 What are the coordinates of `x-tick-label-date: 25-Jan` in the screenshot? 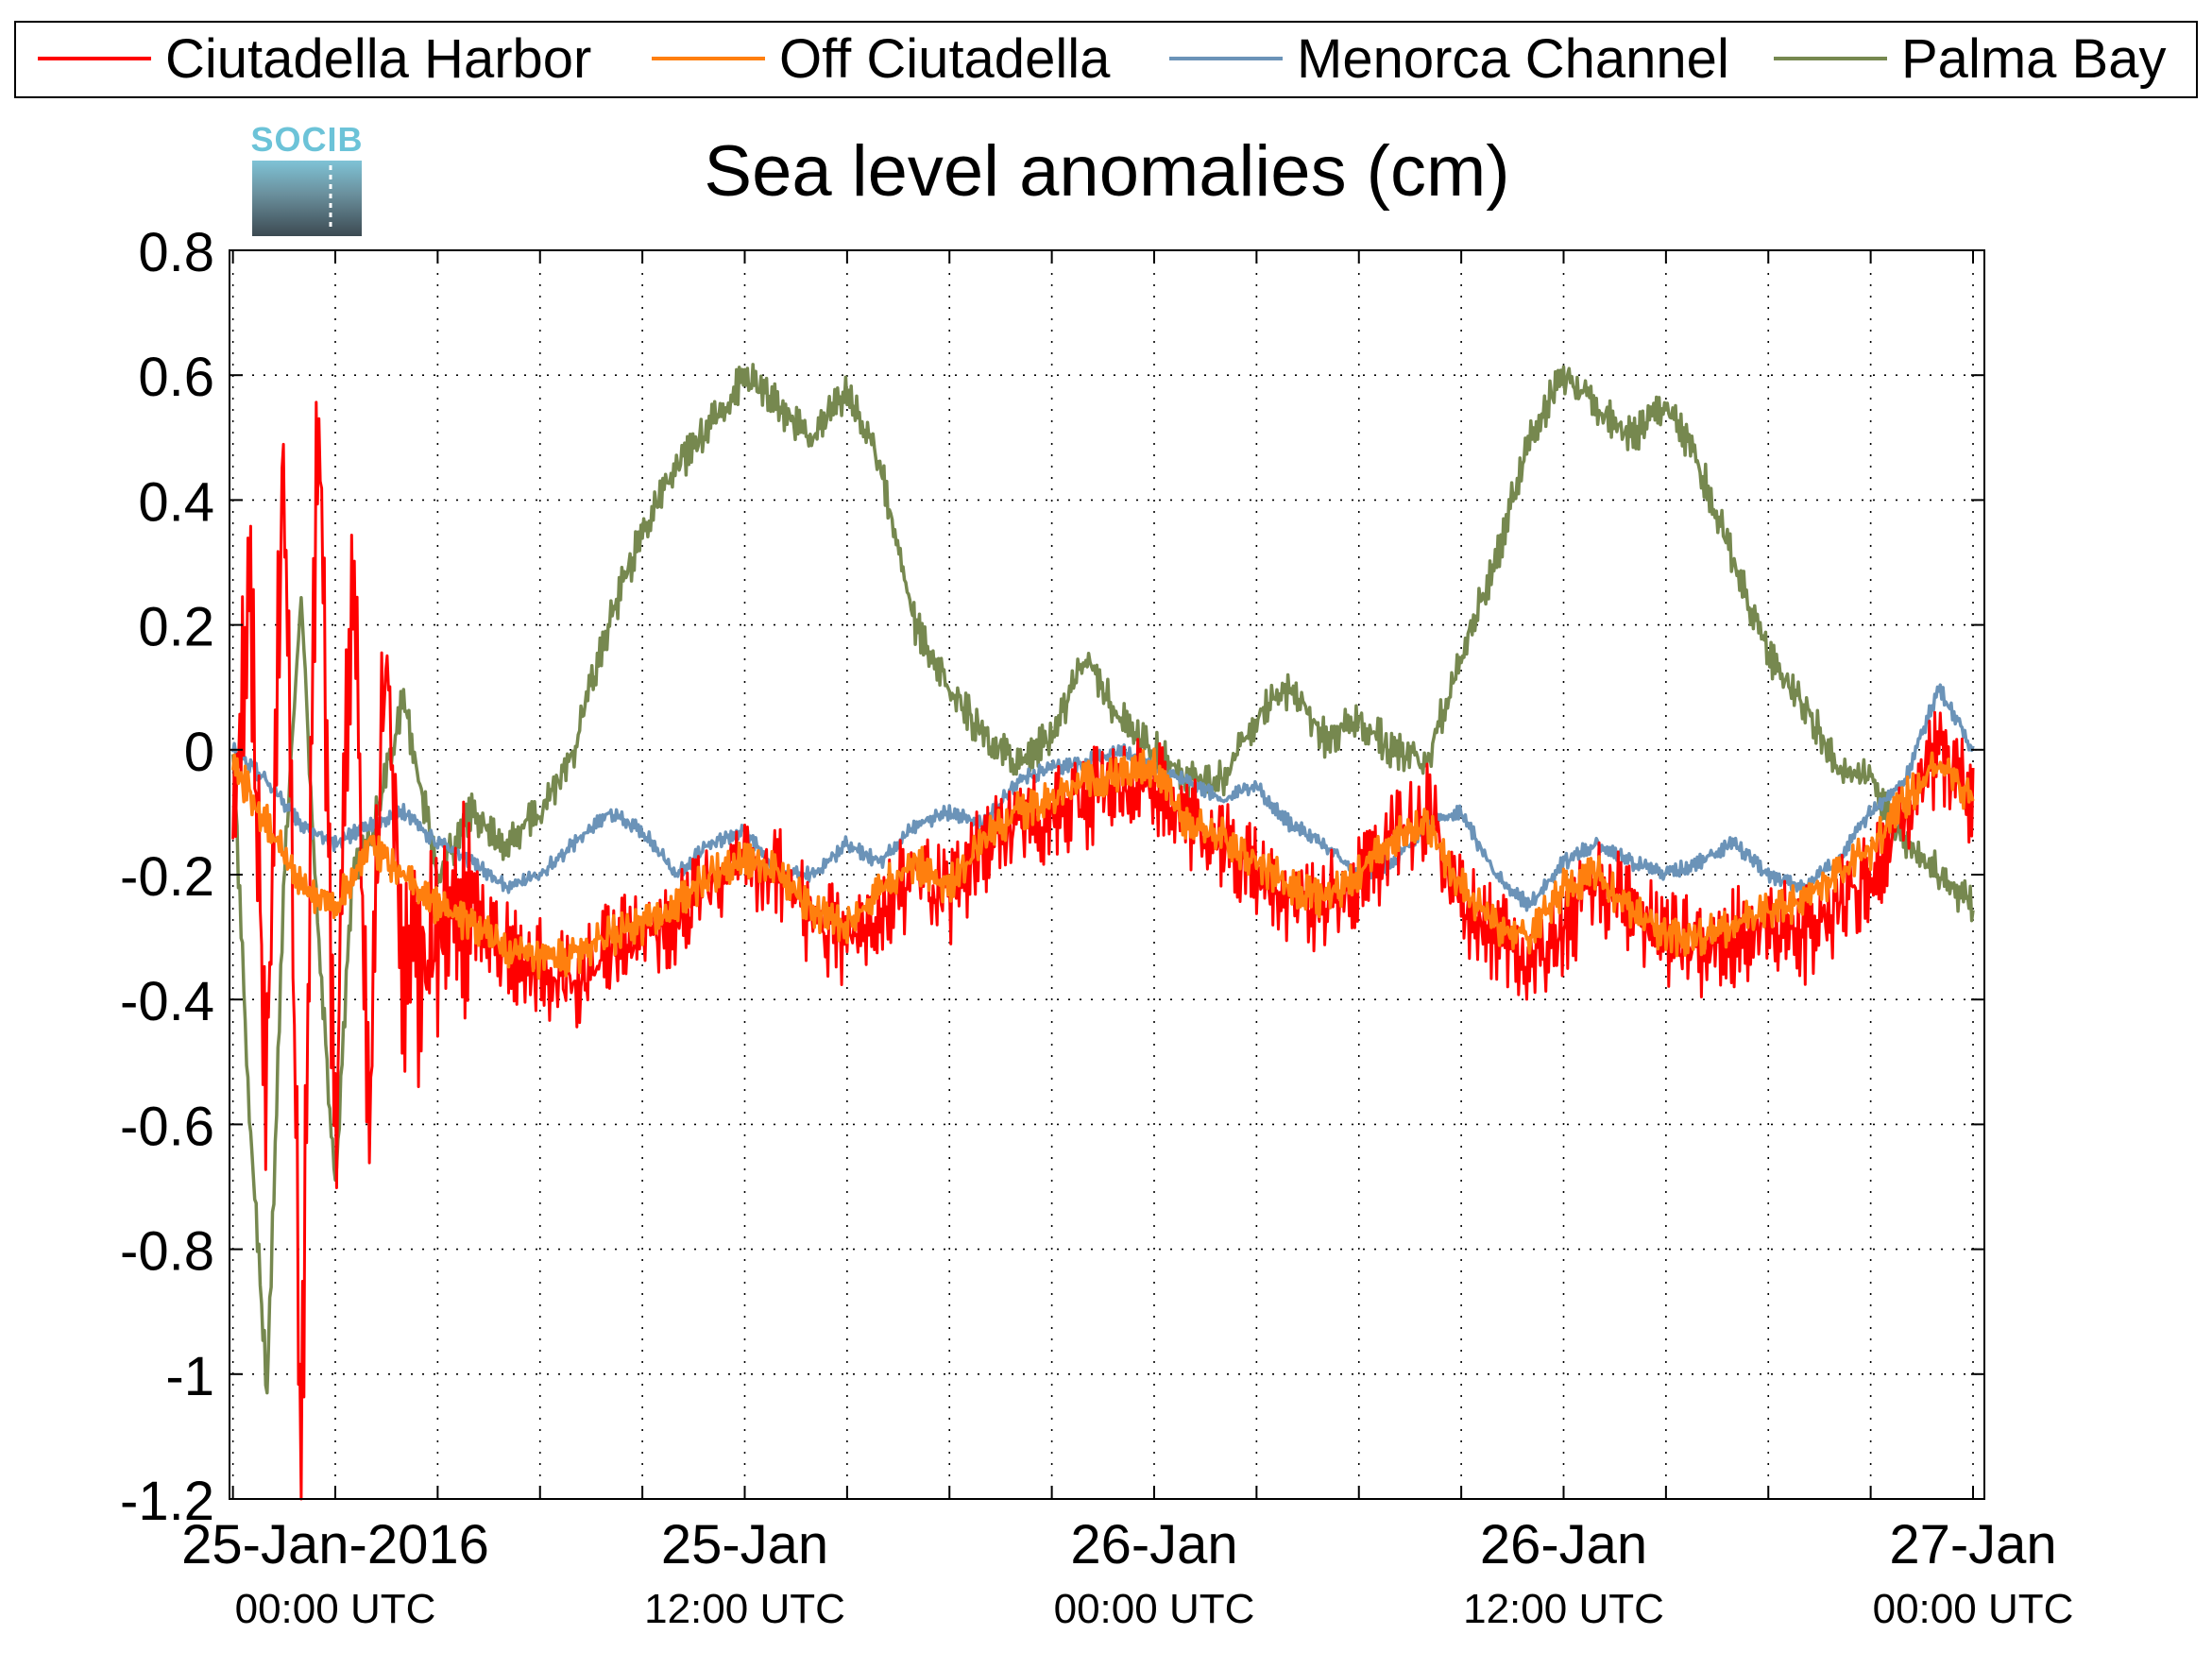 It's located at (744, 1545).